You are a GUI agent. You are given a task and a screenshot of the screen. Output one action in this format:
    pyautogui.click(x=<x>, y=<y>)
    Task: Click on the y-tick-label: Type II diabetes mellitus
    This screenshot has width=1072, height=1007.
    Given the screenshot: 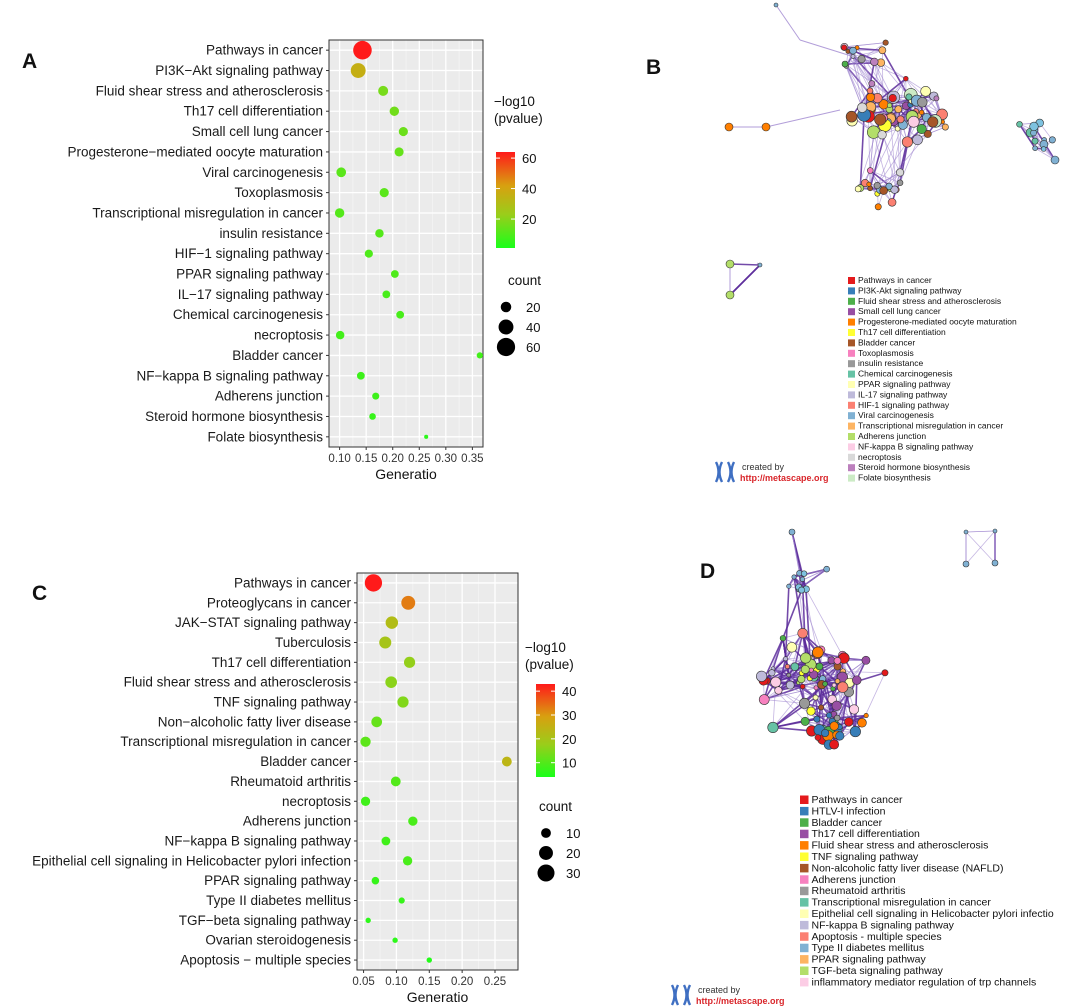 What is the action you would take?
    pyautogui.click(x=278, y=900)
    